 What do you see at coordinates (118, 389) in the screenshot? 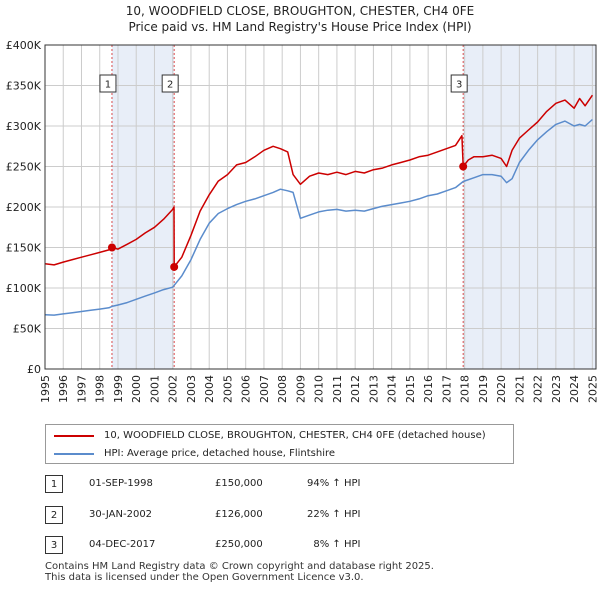
I see `x-tick-label: 1999` at bounding box center [118, 389].